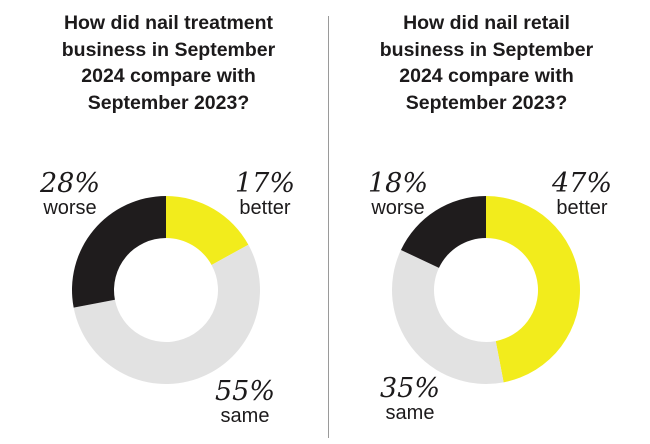  Describe the element at coordinates (409, 388) in the screenshot. I see `pct-same: 35%` at that location.